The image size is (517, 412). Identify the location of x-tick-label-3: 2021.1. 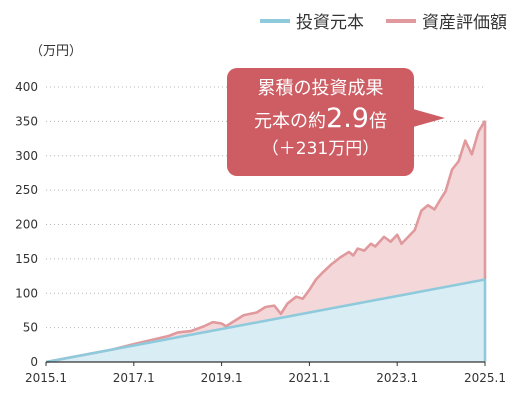
(309, 378).